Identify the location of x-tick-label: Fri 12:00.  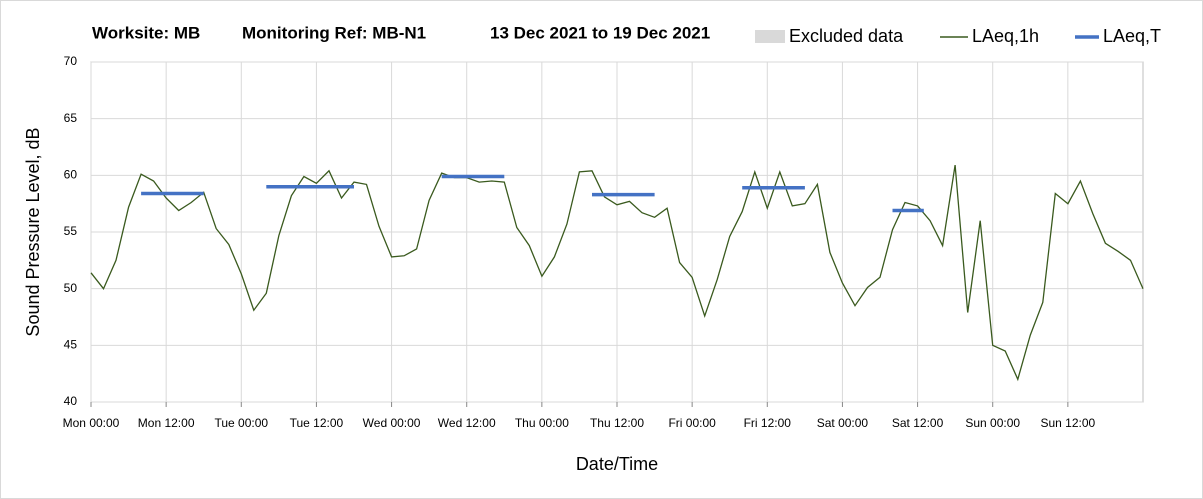
(768, 423).